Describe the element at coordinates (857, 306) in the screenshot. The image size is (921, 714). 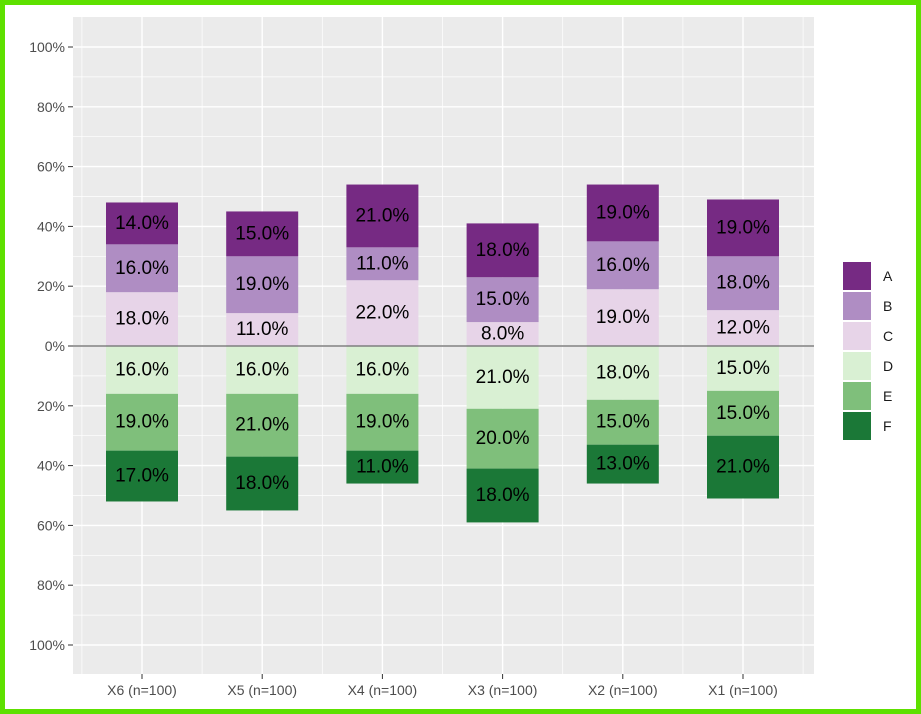
I see `legend-key-b` at that location.